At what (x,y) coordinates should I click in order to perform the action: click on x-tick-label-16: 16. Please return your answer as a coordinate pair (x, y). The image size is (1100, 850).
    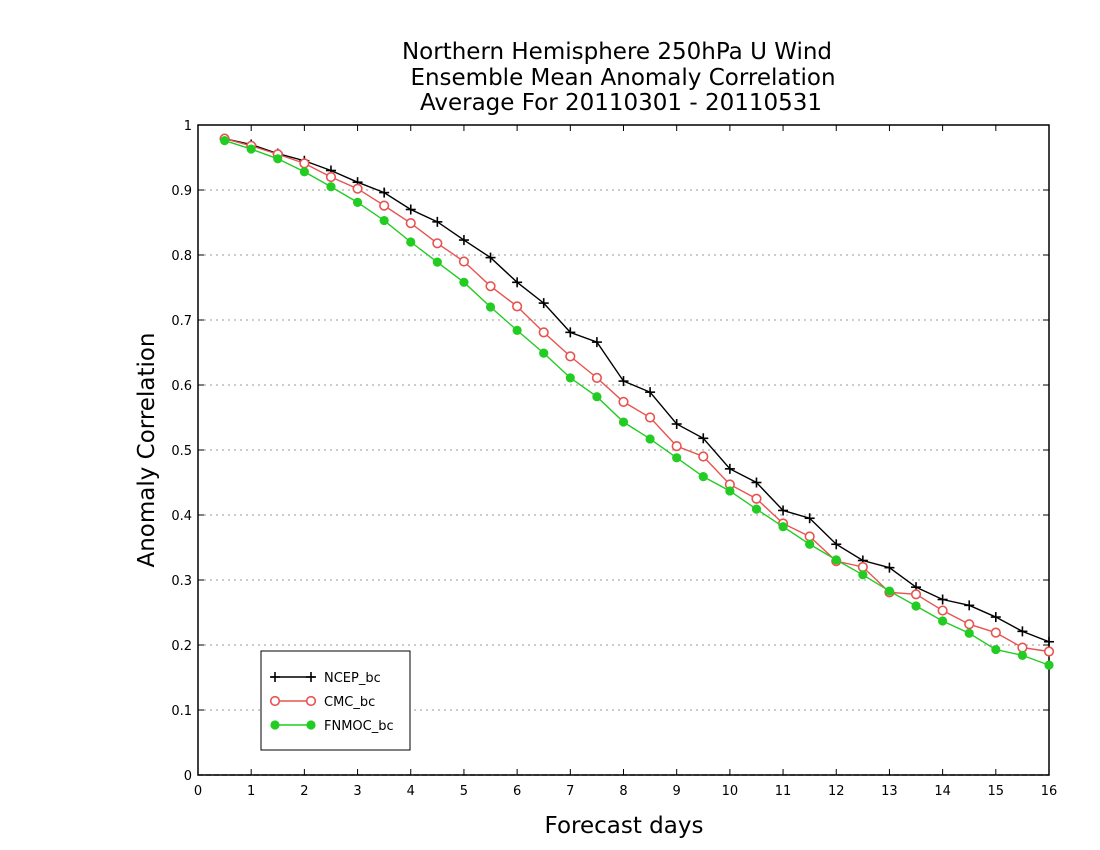
    Looking at the image, I should click on (1049, 791).